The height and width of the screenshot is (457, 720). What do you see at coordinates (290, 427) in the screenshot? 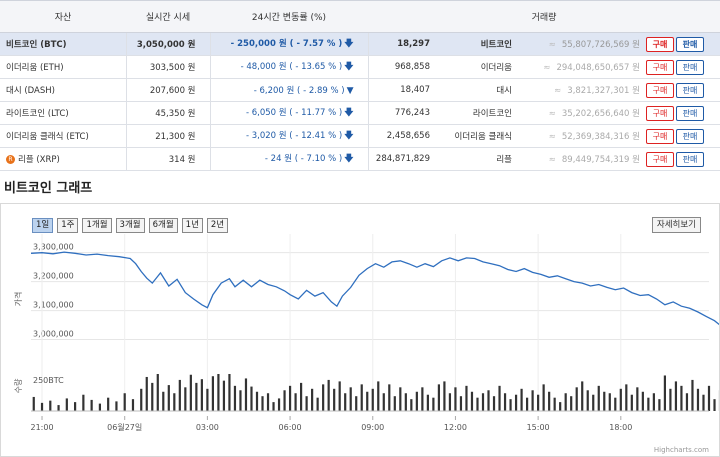
I see `x-tick-label: 06:00` at bounding box center [290, 427].